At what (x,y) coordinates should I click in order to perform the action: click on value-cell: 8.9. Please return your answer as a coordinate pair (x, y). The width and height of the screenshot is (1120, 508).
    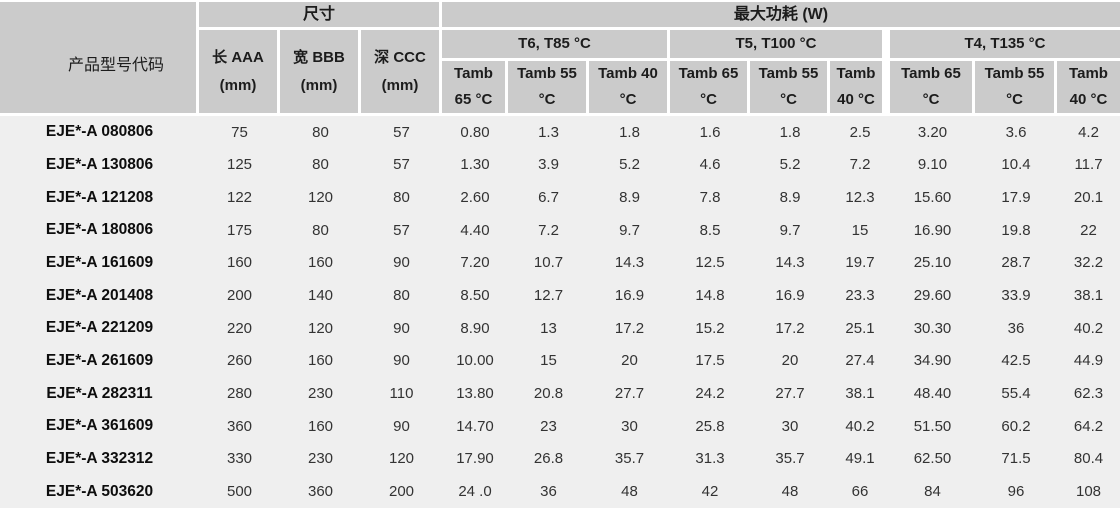
    Looking at the image, I should click on (790, 197).